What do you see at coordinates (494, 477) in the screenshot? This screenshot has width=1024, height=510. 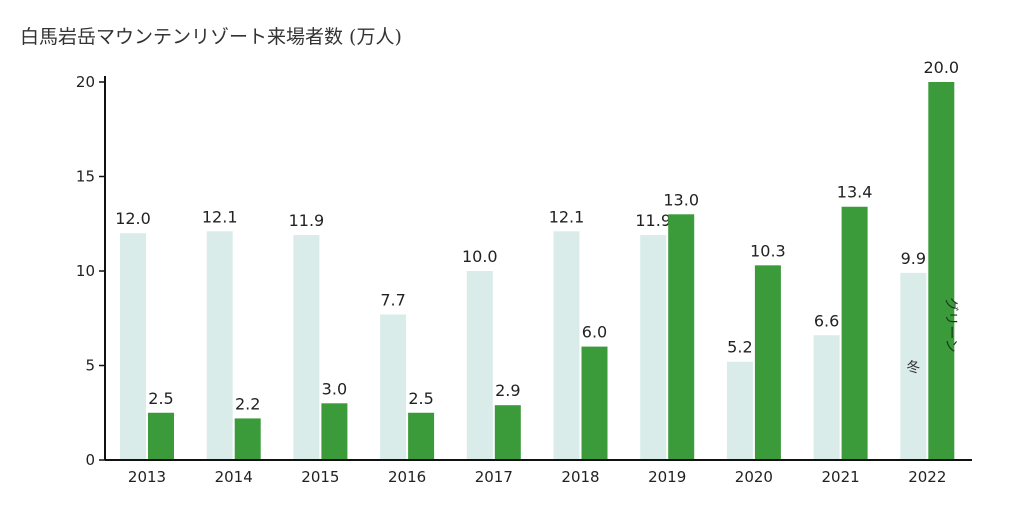 I see `x-tick-label: 2017` at bounding box center [494, 477].